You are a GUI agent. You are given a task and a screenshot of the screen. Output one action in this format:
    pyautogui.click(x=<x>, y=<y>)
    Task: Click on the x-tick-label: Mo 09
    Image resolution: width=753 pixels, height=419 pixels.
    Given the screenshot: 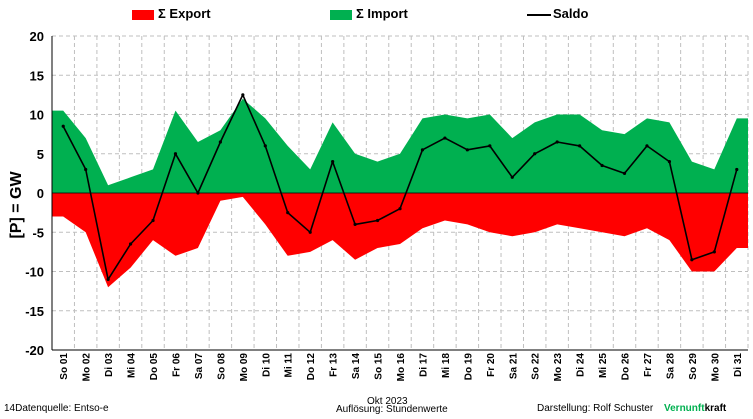 What is the action you would take?
    pyautogui.click(x=244, y=367)
    